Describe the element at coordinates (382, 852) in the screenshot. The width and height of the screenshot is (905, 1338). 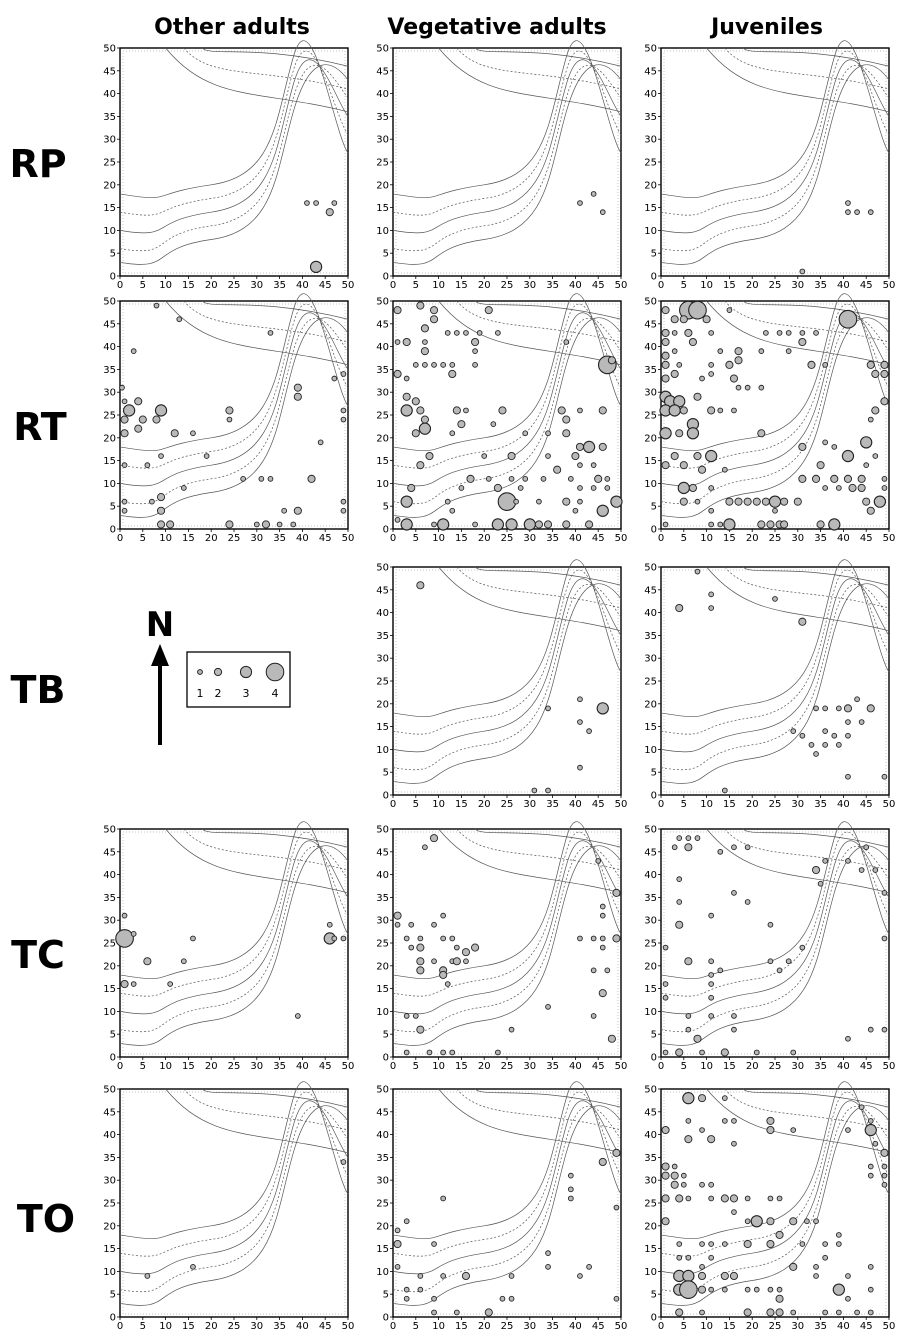
I see `y-tick-label: 45` at that location.